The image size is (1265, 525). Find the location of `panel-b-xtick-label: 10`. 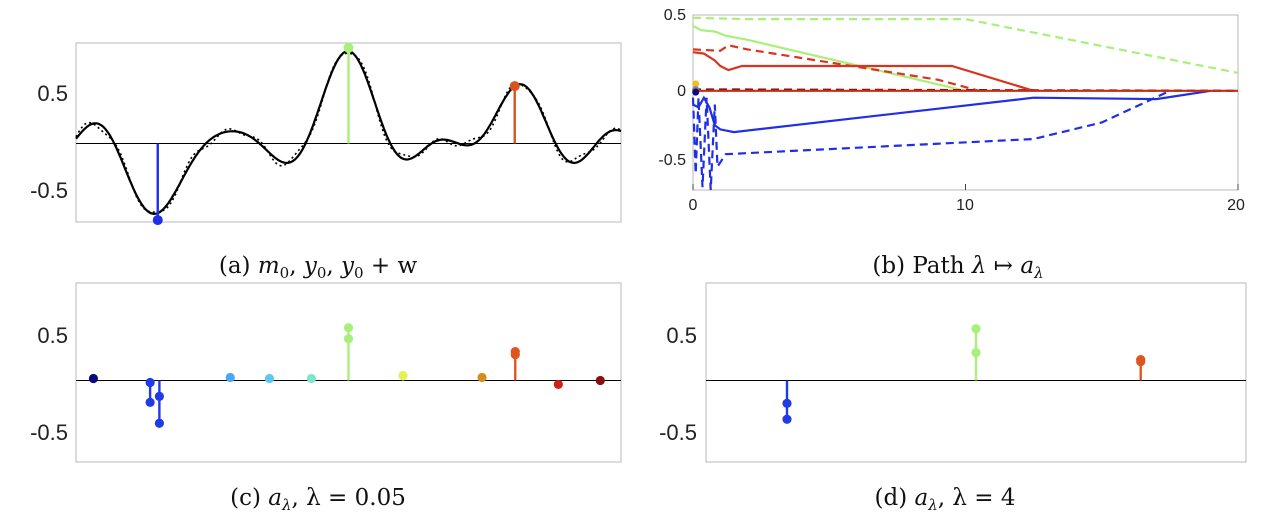

panel-b-xtick-label: 10 is located at coordinates (965, 205).